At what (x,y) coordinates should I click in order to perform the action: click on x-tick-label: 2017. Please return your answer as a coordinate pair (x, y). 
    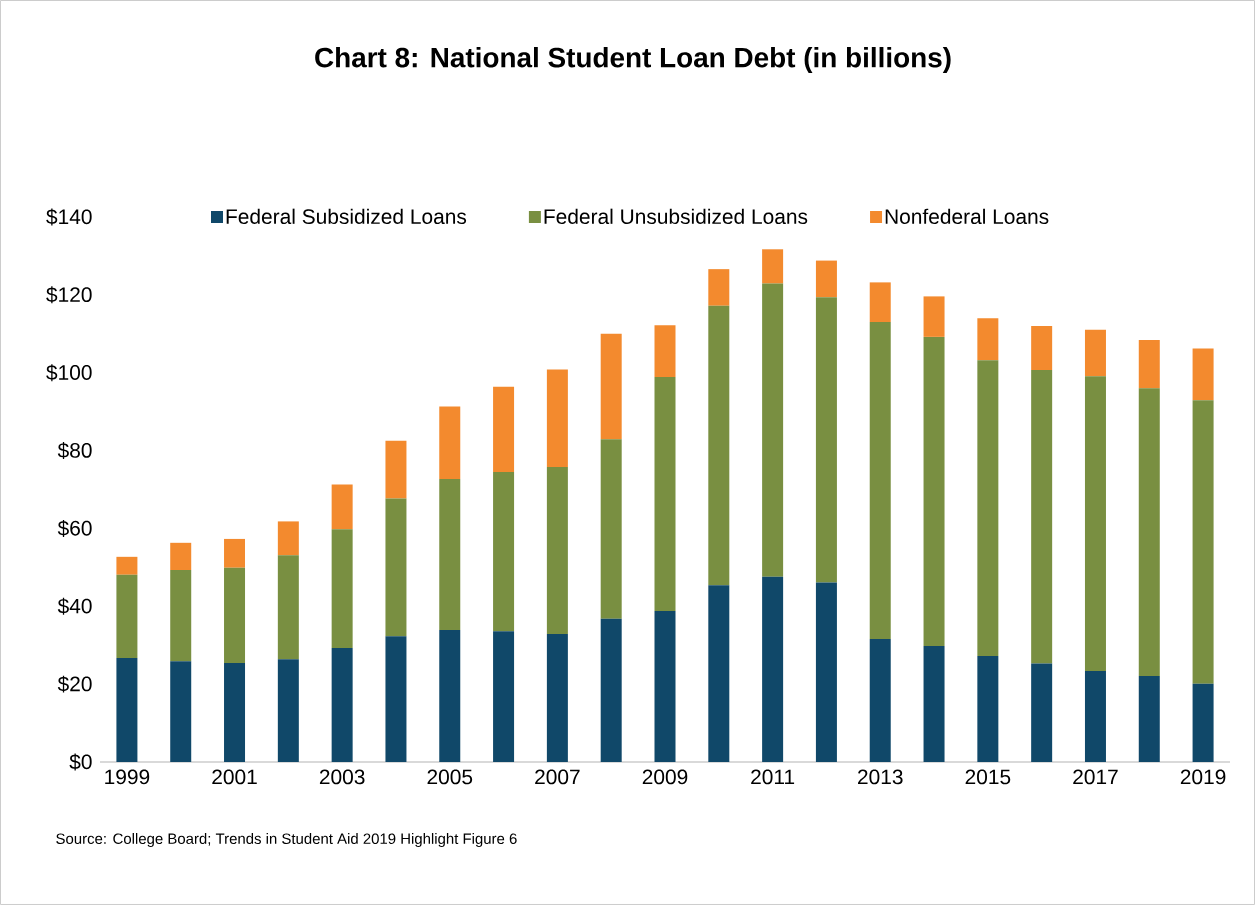
    Looking at the image, I should click on (1095, 777).